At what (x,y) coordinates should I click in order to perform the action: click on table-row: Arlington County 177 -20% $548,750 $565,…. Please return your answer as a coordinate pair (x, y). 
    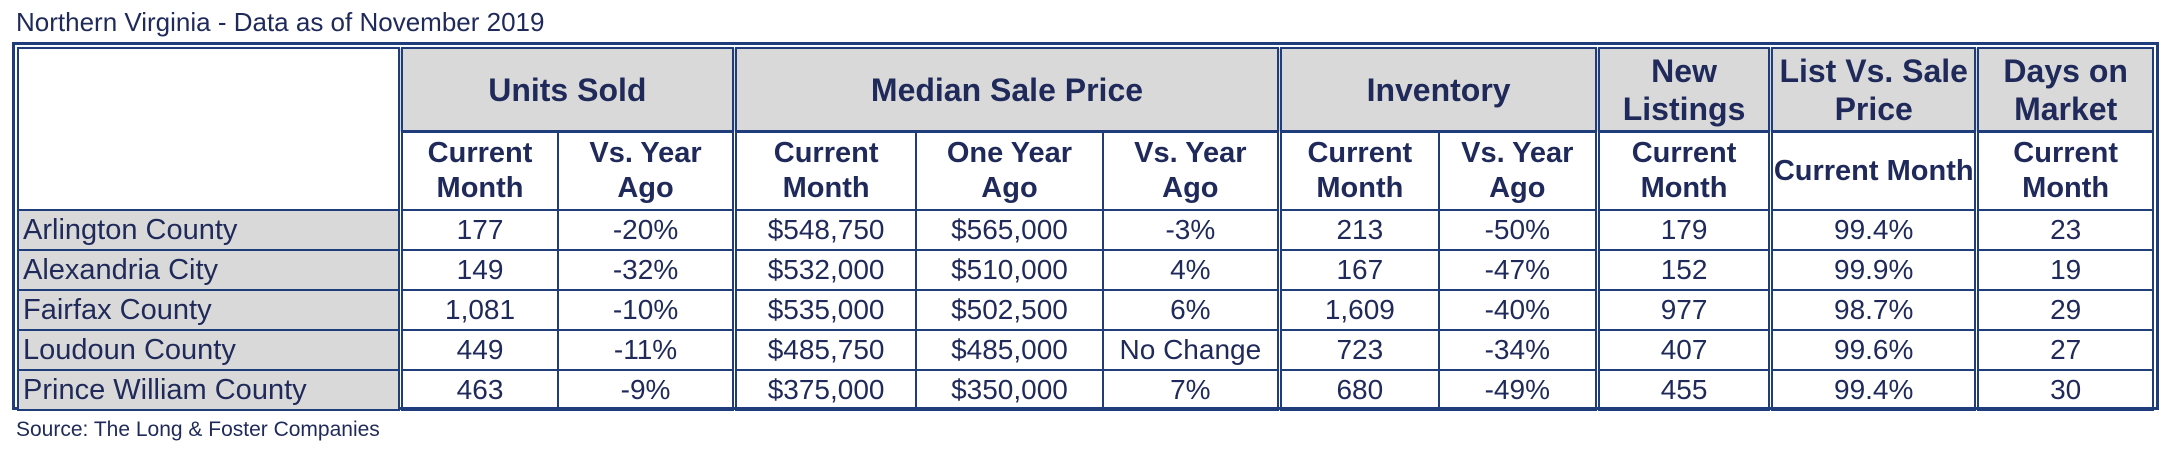
    Looking at the image, I should click on (1085, 230).